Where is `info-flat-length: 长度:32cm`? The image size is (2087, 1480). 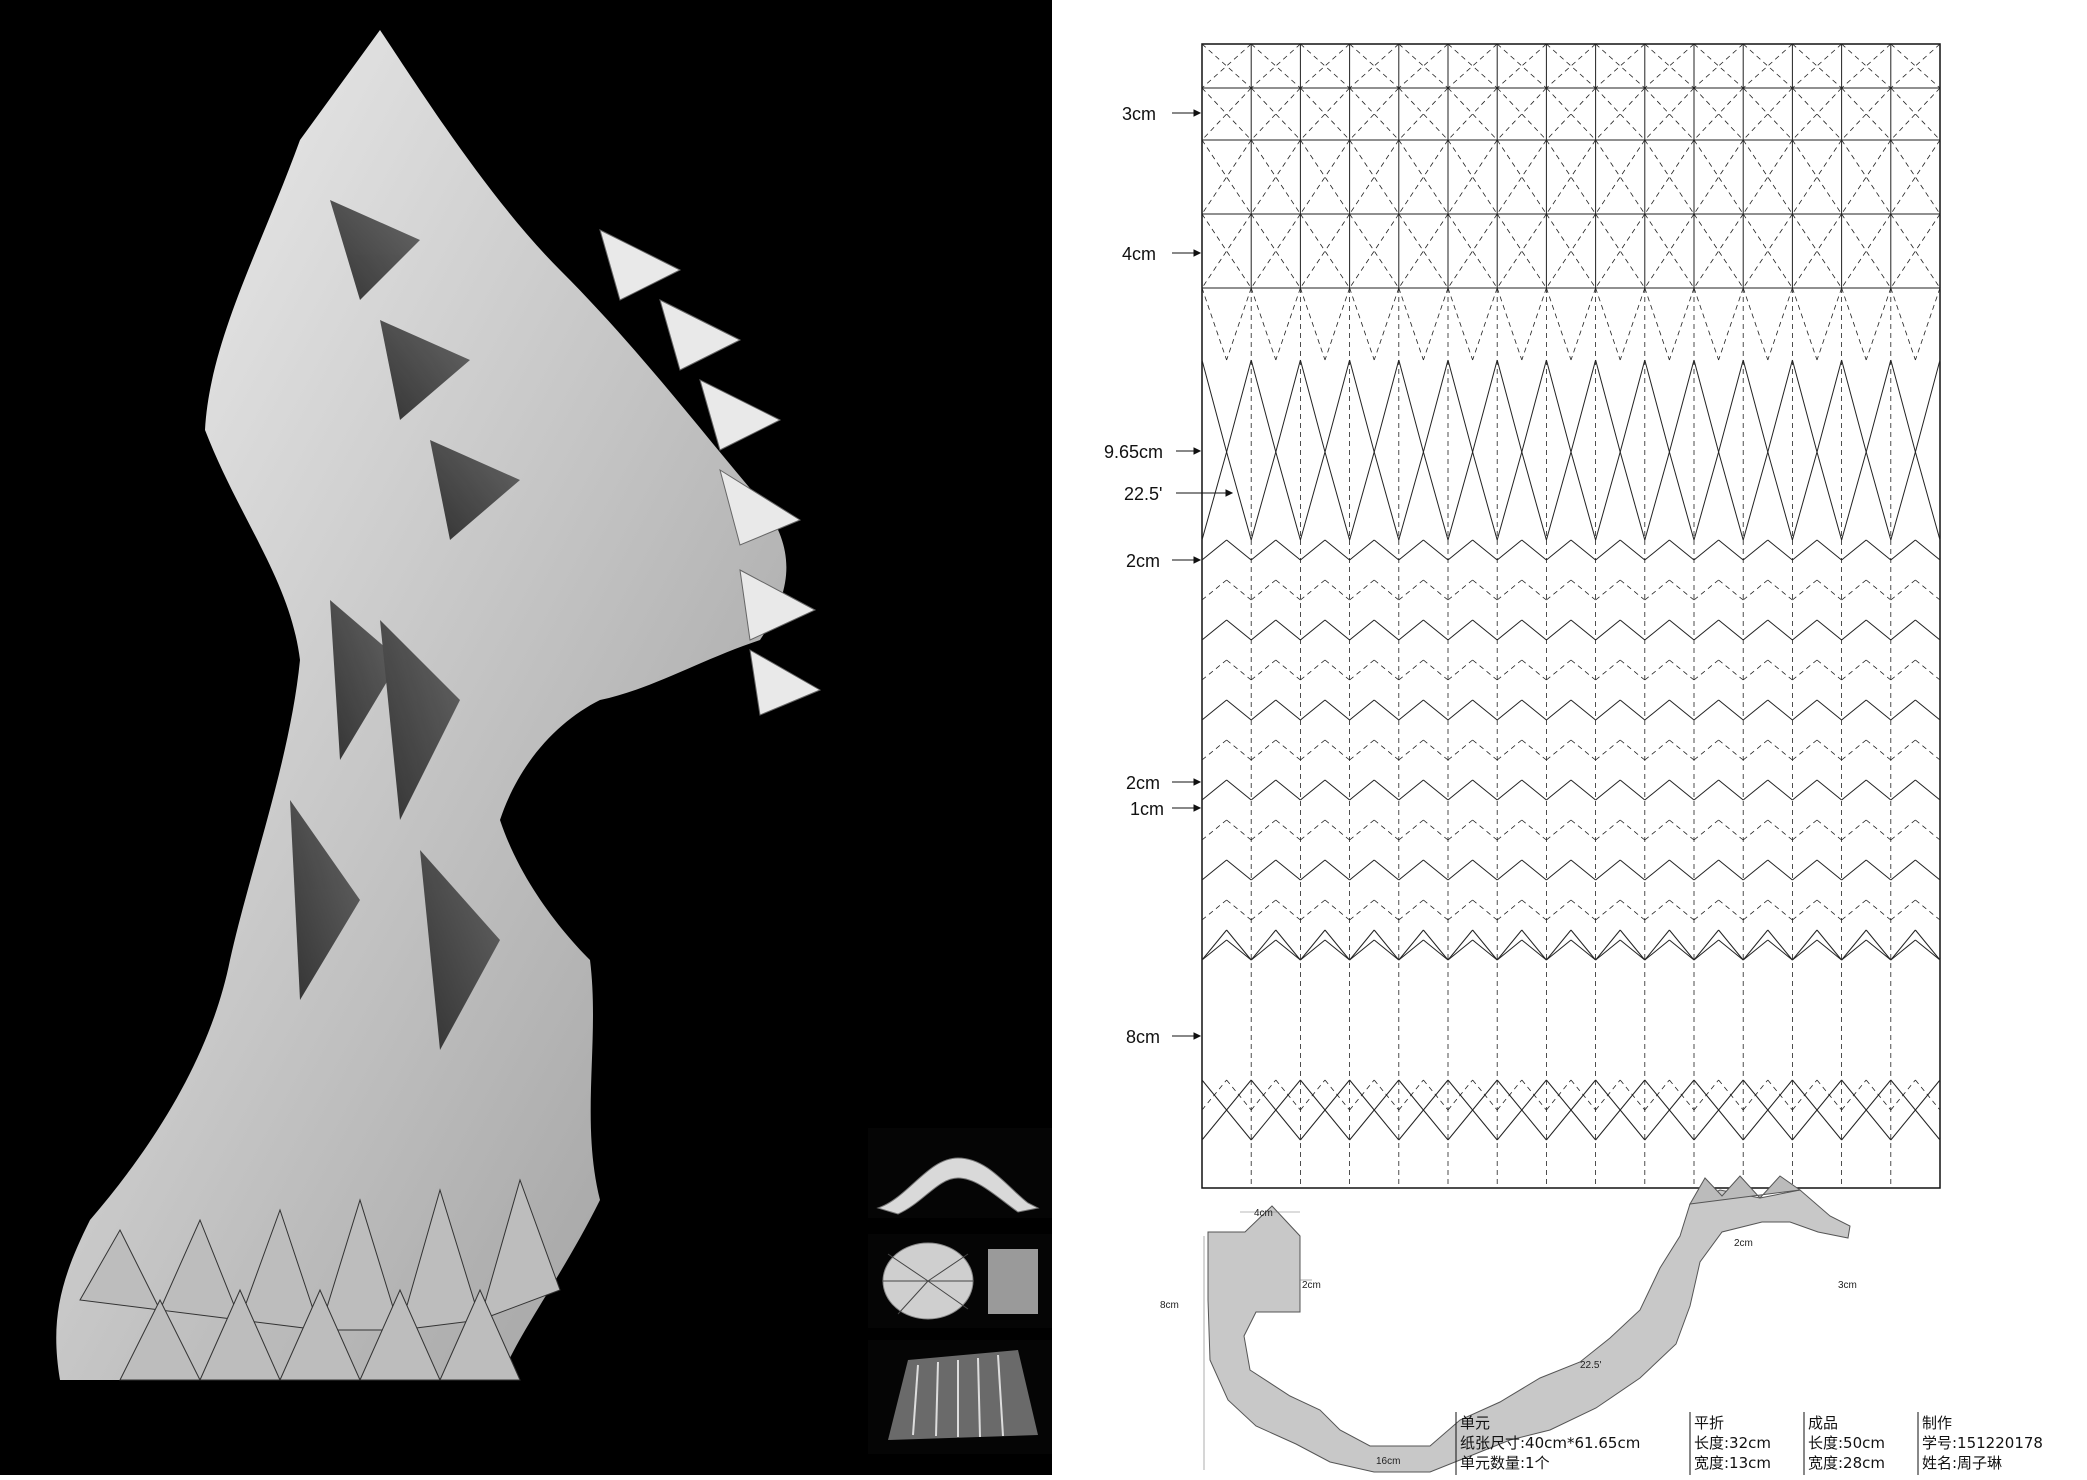
info-flat-length: 长度:32cm is located at coordinates (1732, 1443).